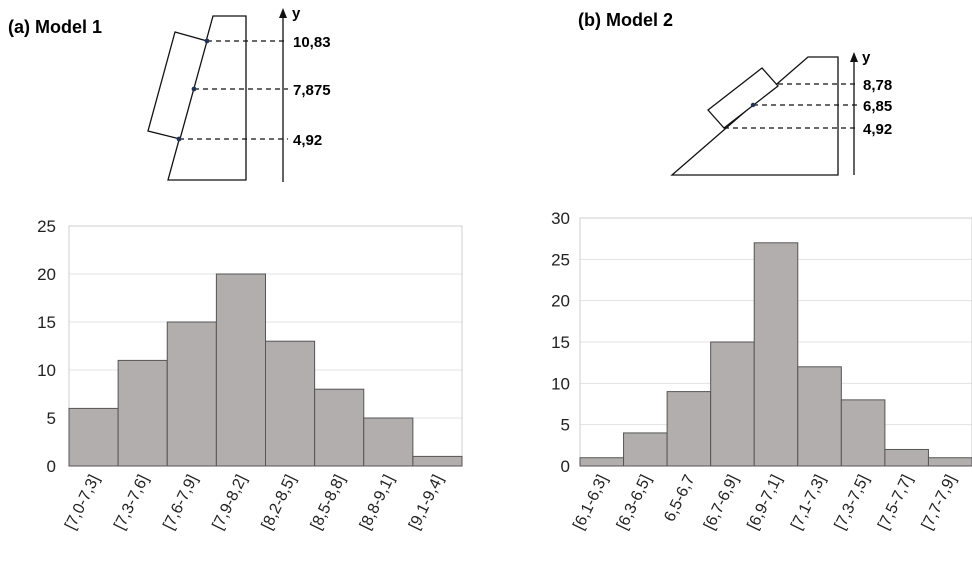 The height and width of the screenshot is (562, 972). Describe the element at coordinates (634, 502) in the screenshot. I see `x-tick-label: [6,3-6,5]` at that location.